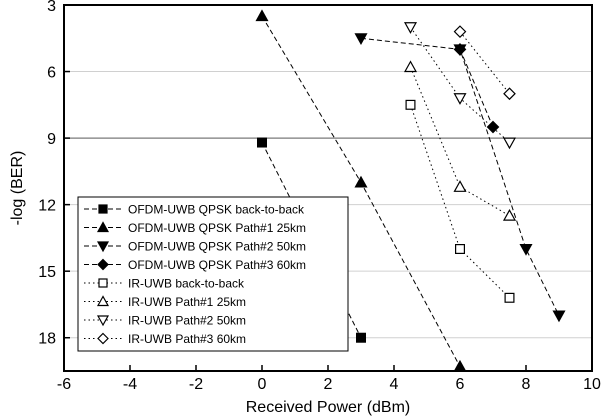 Image resolution: width=603 pixels, height=416 pixels. I want to click on legend-entry: IR-UWB Path#3 60km, so click(165, 339).